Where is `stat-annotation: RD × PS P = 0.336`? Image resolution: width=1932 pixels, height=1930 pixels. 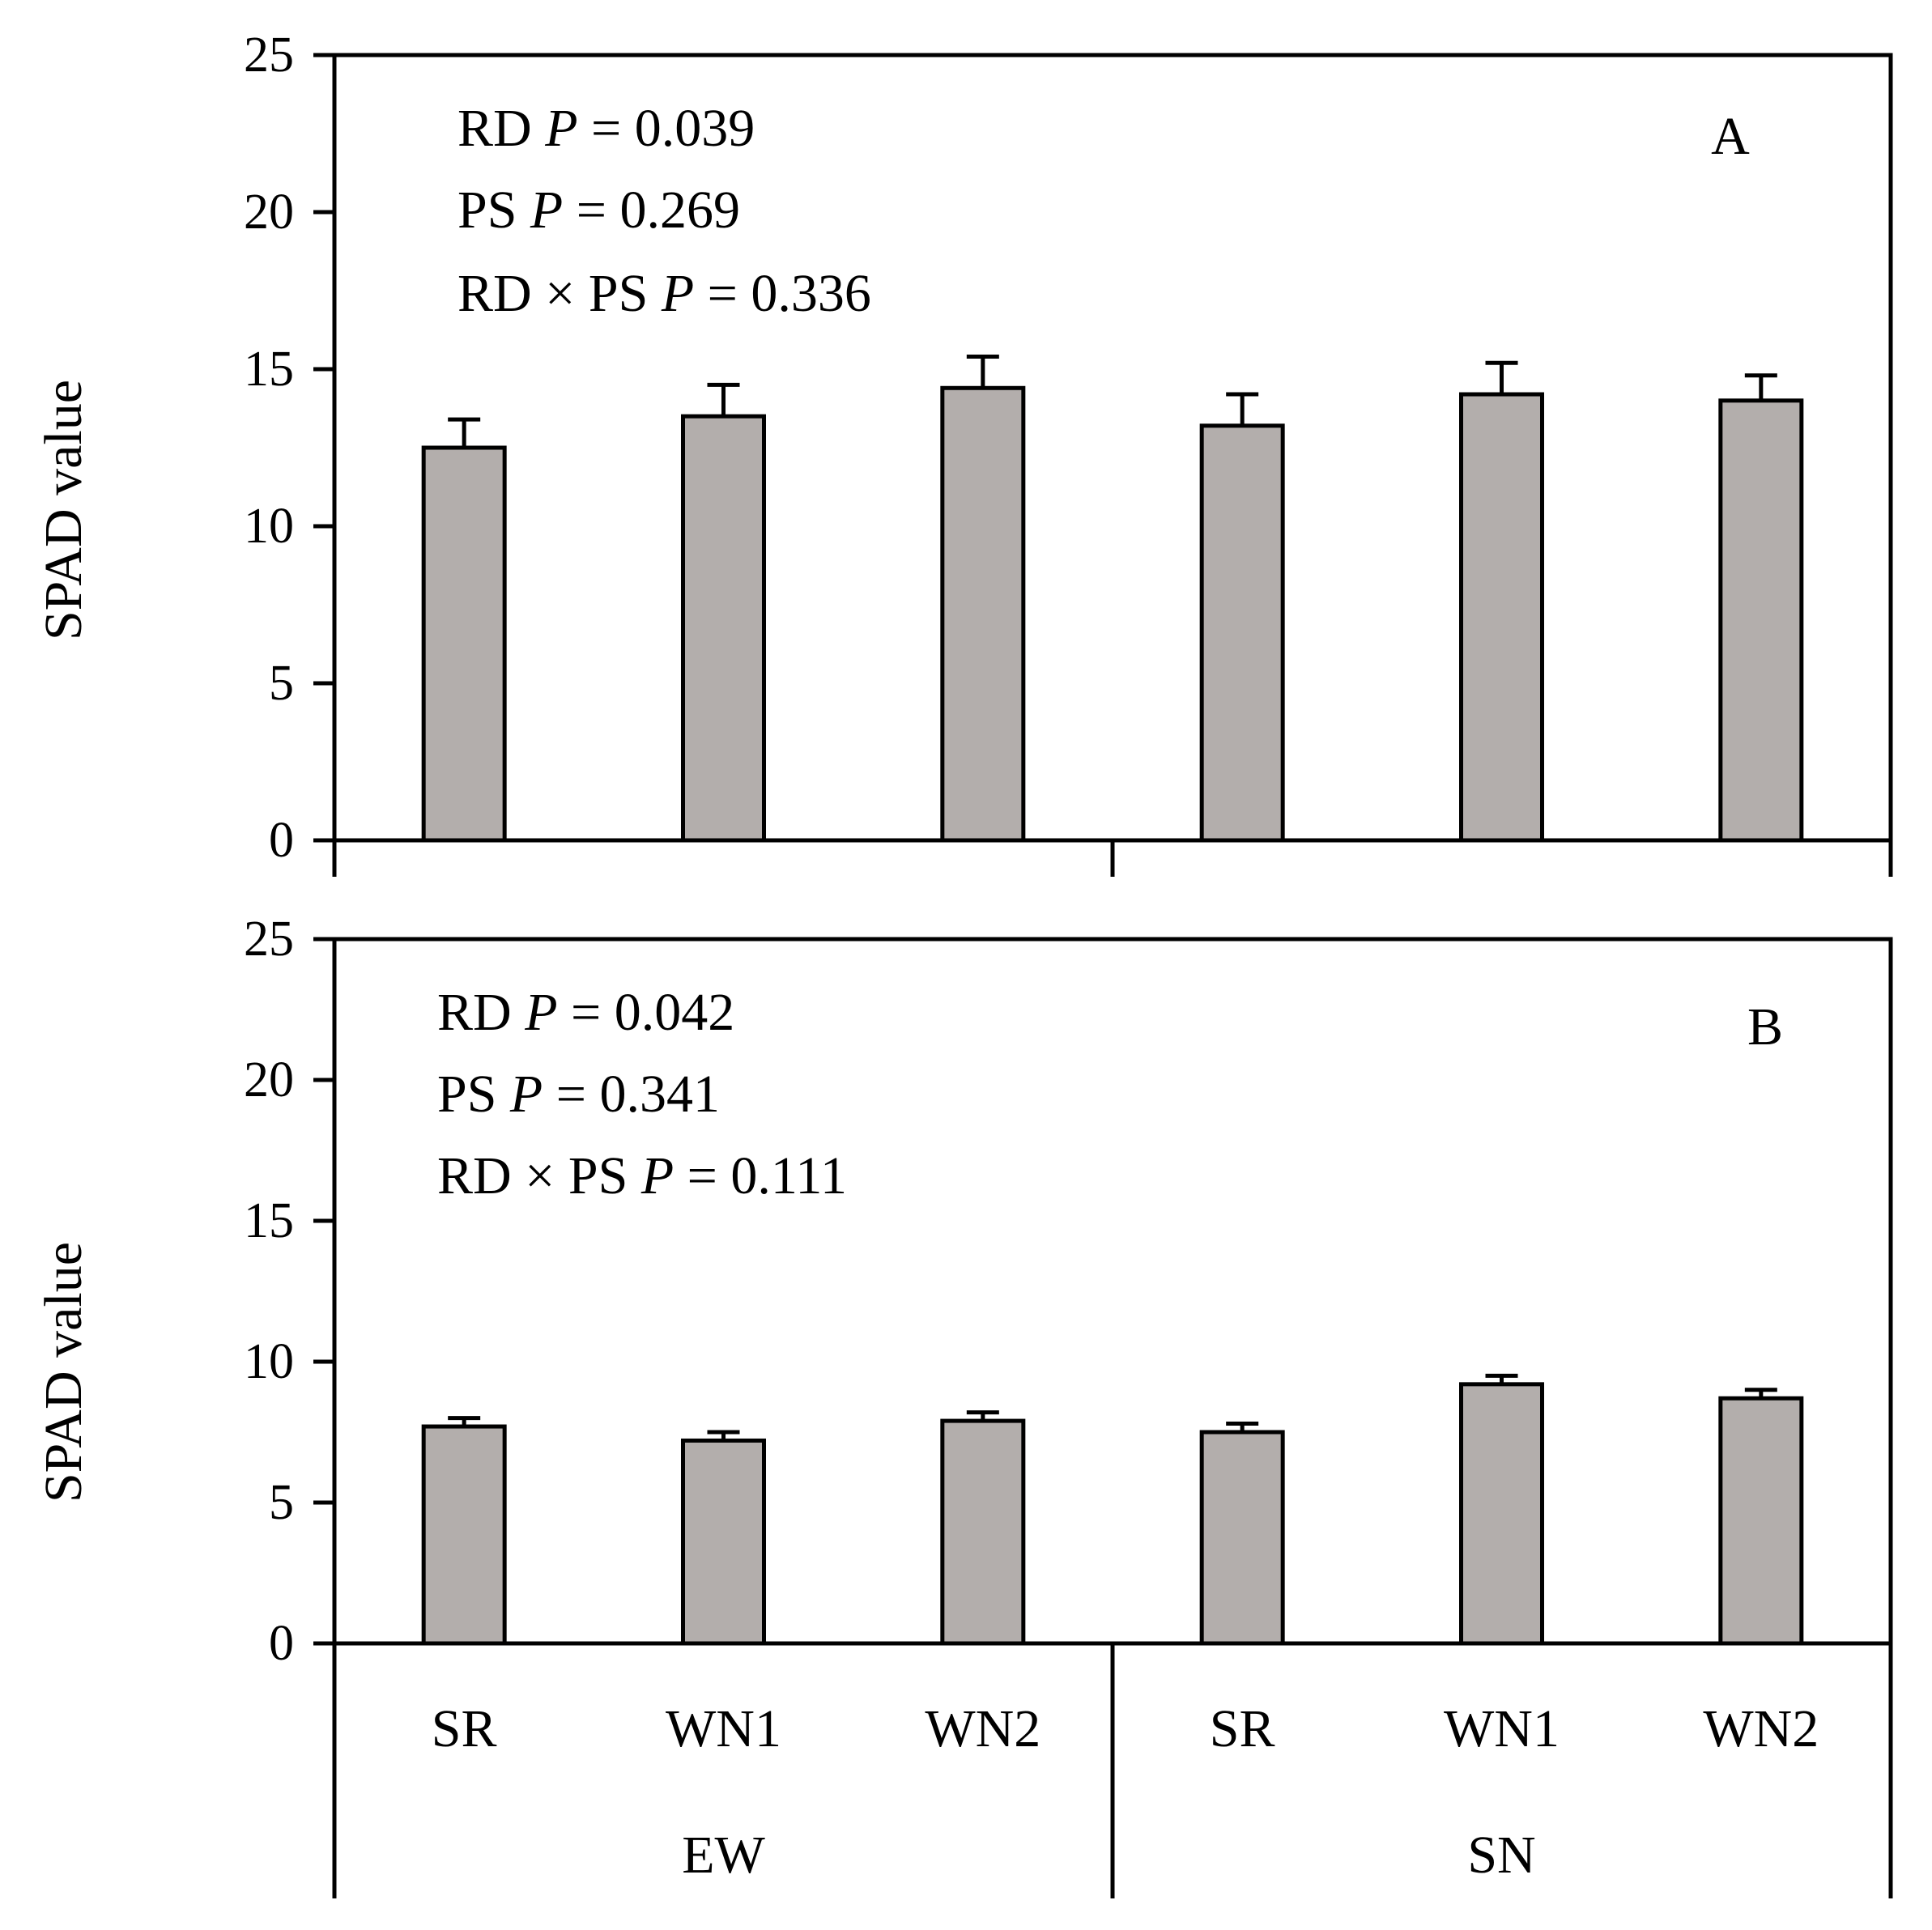
stat-annotation: RD × PS P = 0.336 is located at coordinates (664, 293).